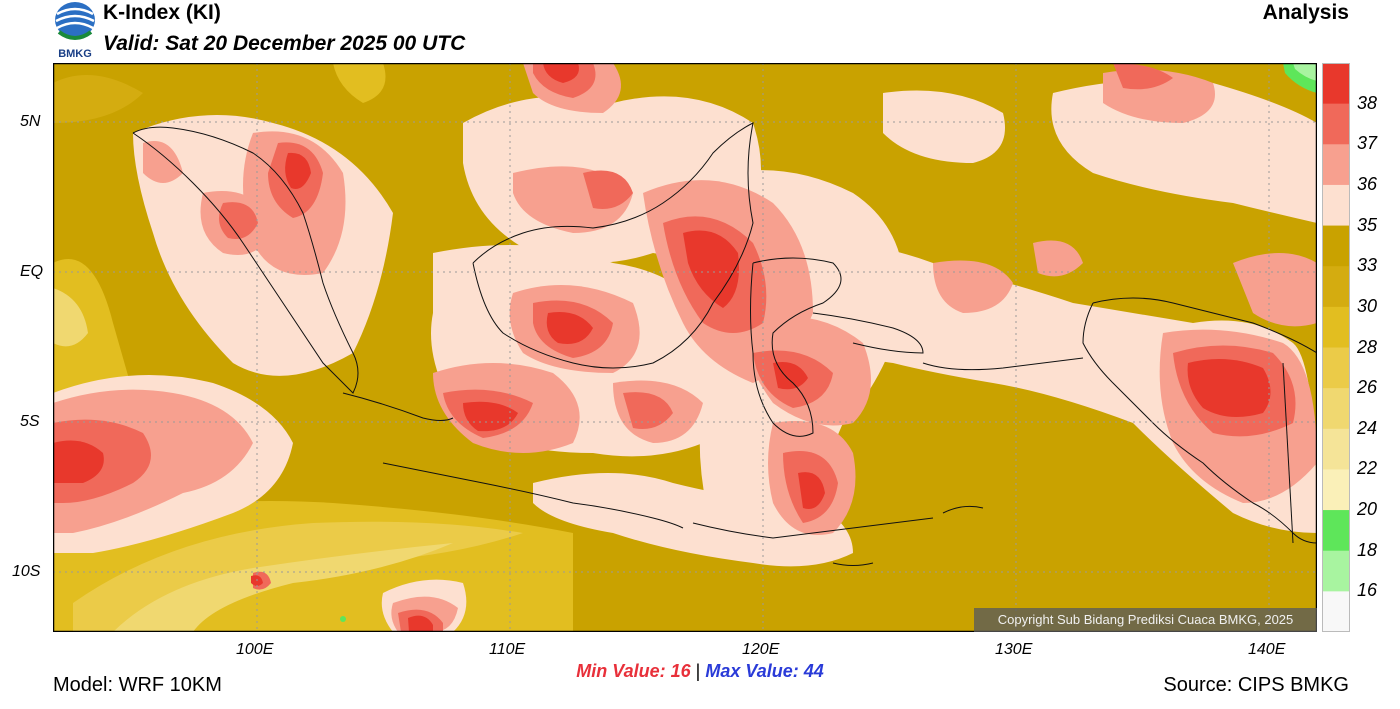 The image size is (1400, 709). Describe the element at coordinates (30, 121) in the screenshot. I see `lat-label-5n: 5N` at that location.